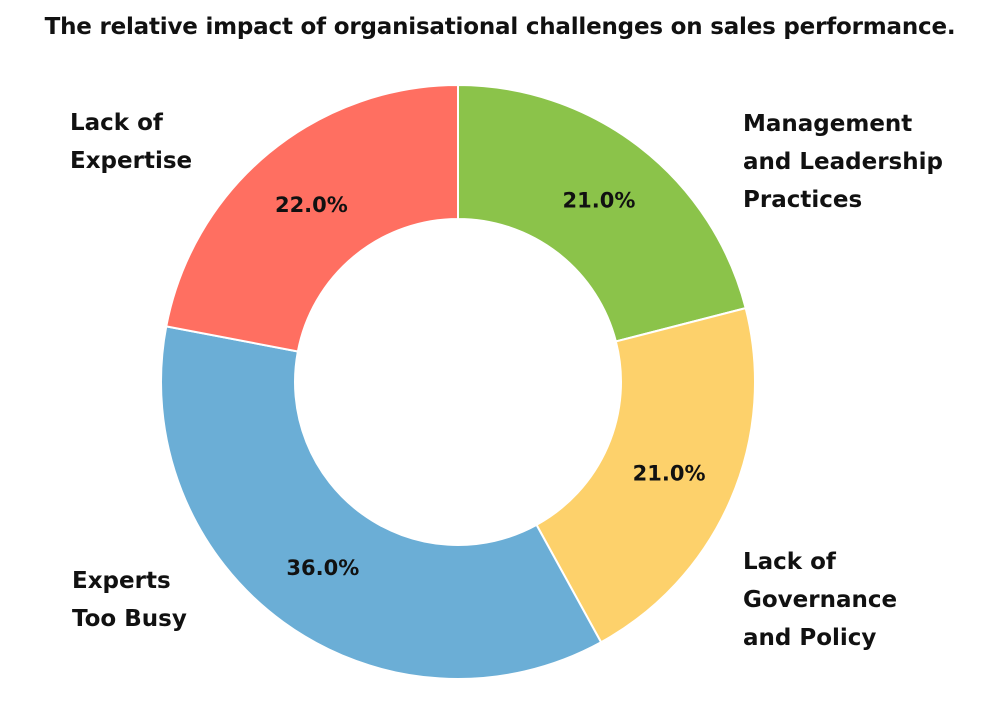 Image resolution: width=1000 pixels, height=717 pixels. What do you see at coordinates (820, 600) in the screenshot?
I see `slice-label-governance: Lack of Governance and Policy` at bounding box center [820, 600].